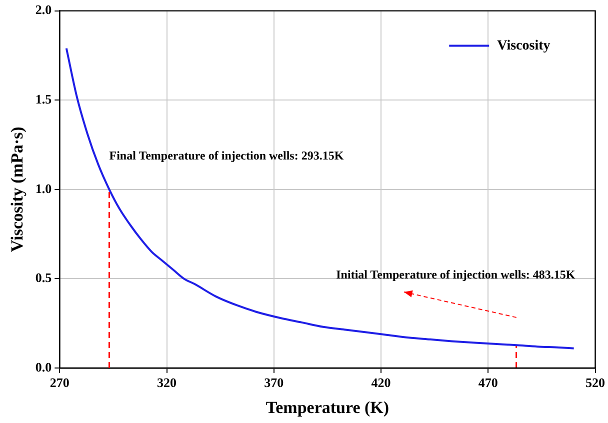 The image size is (608, 423). What do you see at coordinates (226, 155) in the screenshot?
I see `annotation: Final Temperature of injection wells: 293.15K` at bounding box center [226, 155].